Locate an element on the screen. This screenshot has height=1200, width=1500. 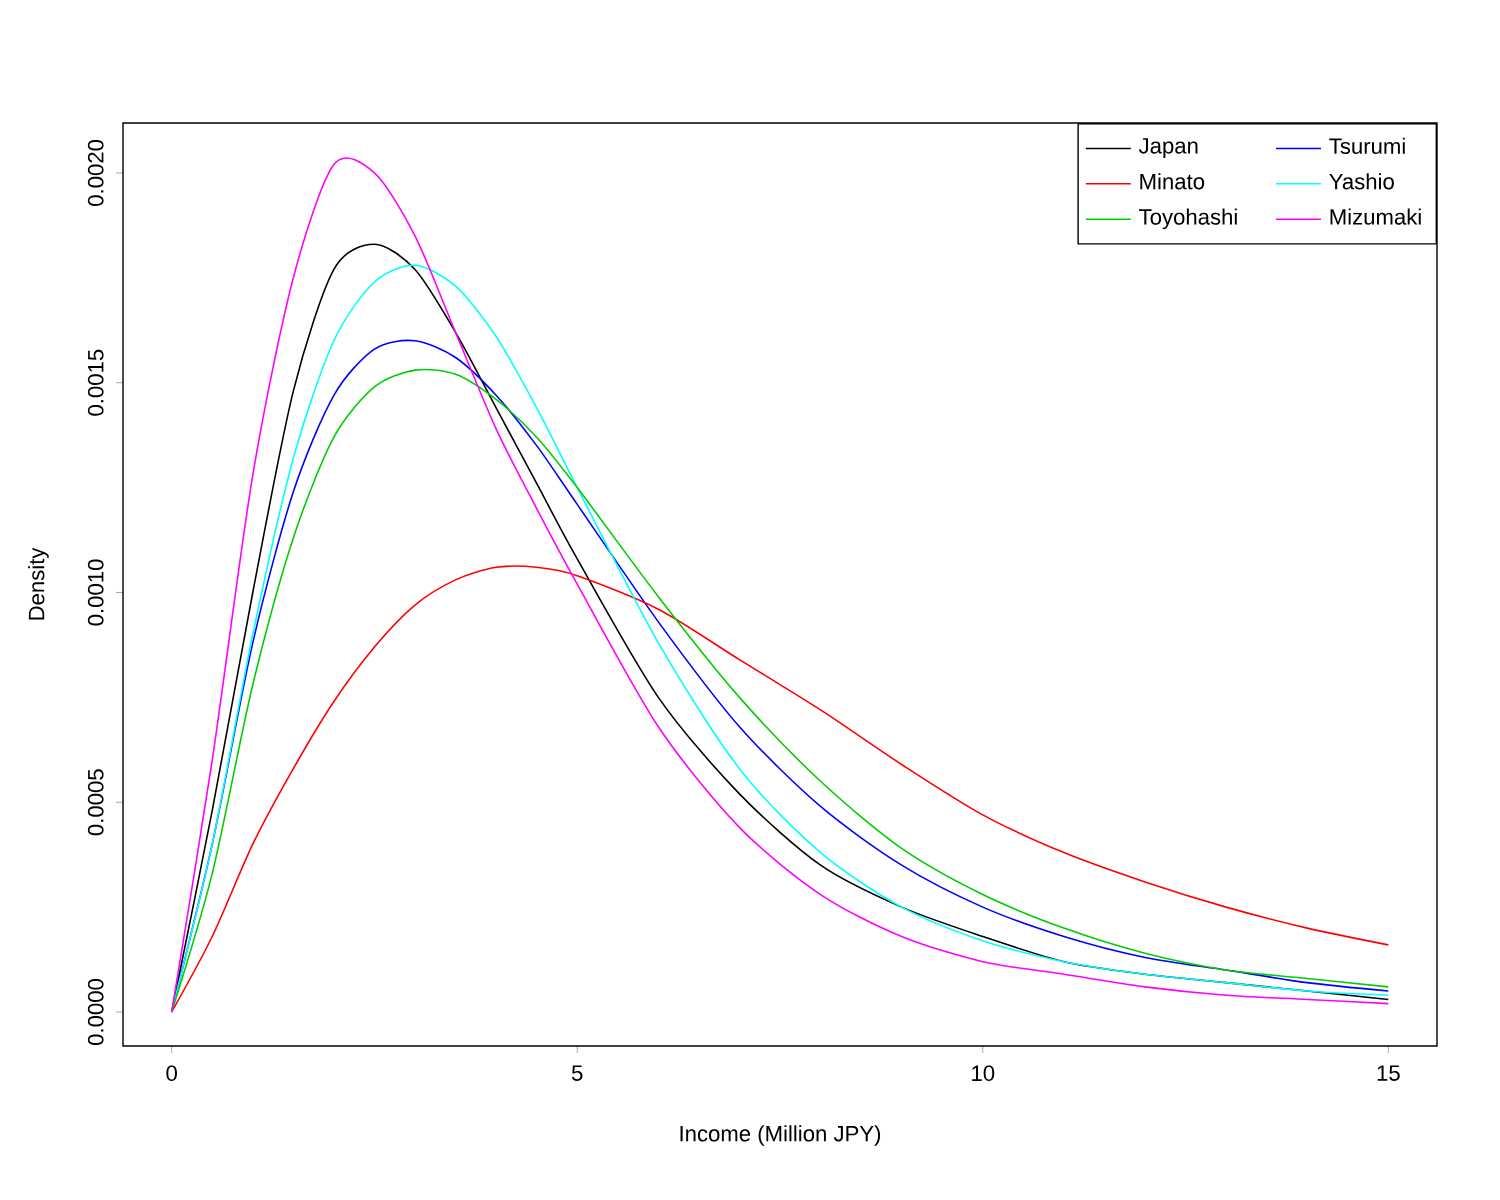
legend-label: Japan is located at coordinates (1168, 148).